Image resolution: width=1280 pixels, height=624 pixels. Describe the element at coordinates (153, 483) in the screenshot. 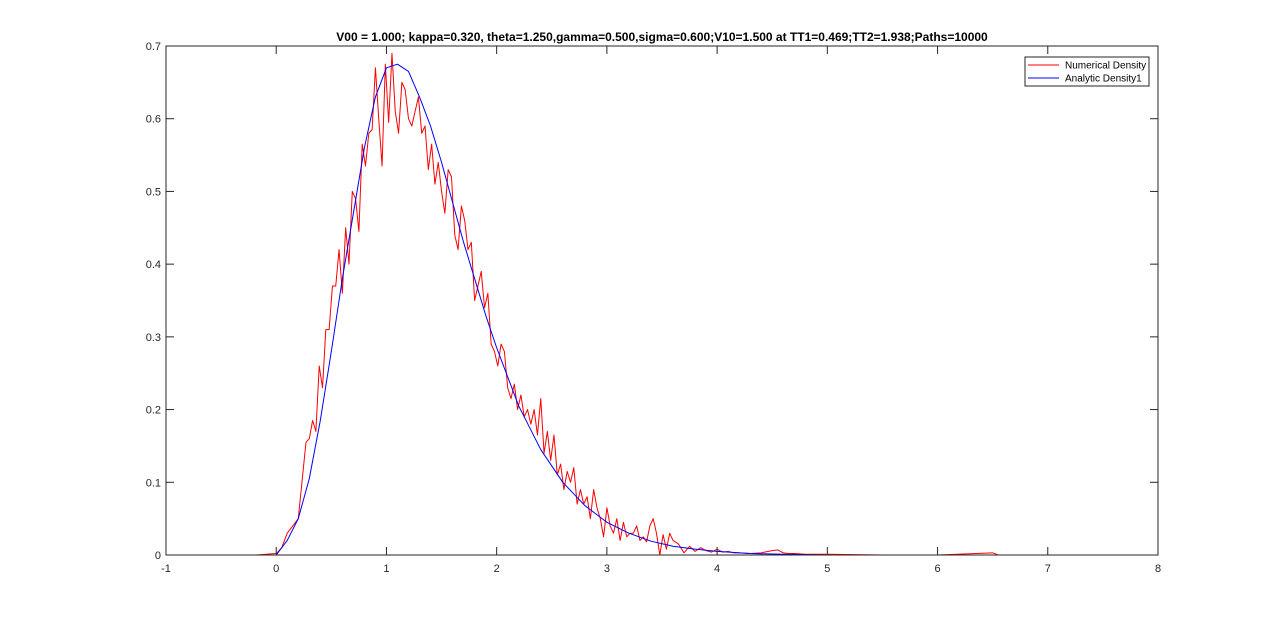

I see `y-tick-label: 0.1` at that location.